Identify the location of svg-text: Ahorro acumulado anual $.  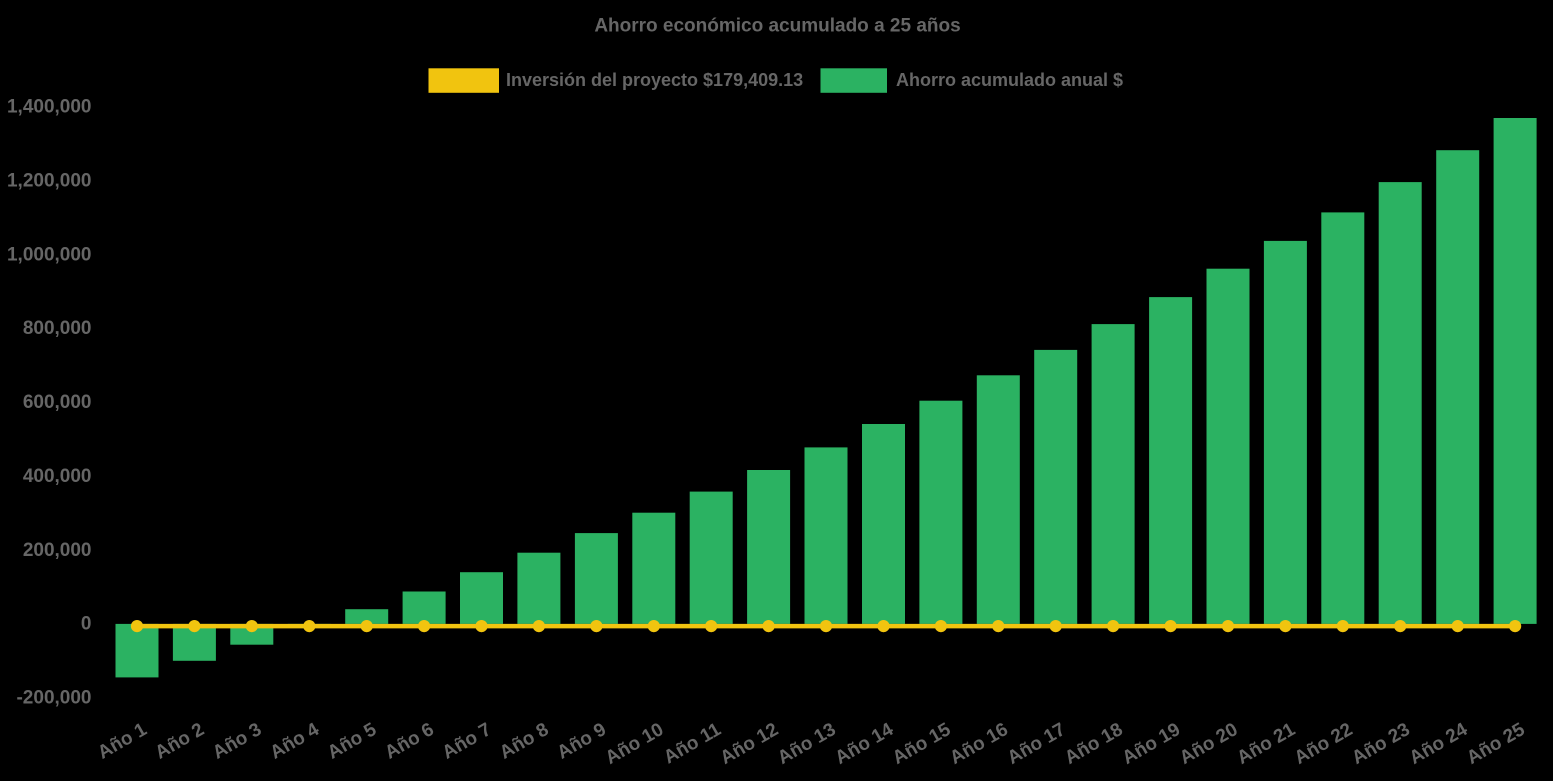
(1009, 80).